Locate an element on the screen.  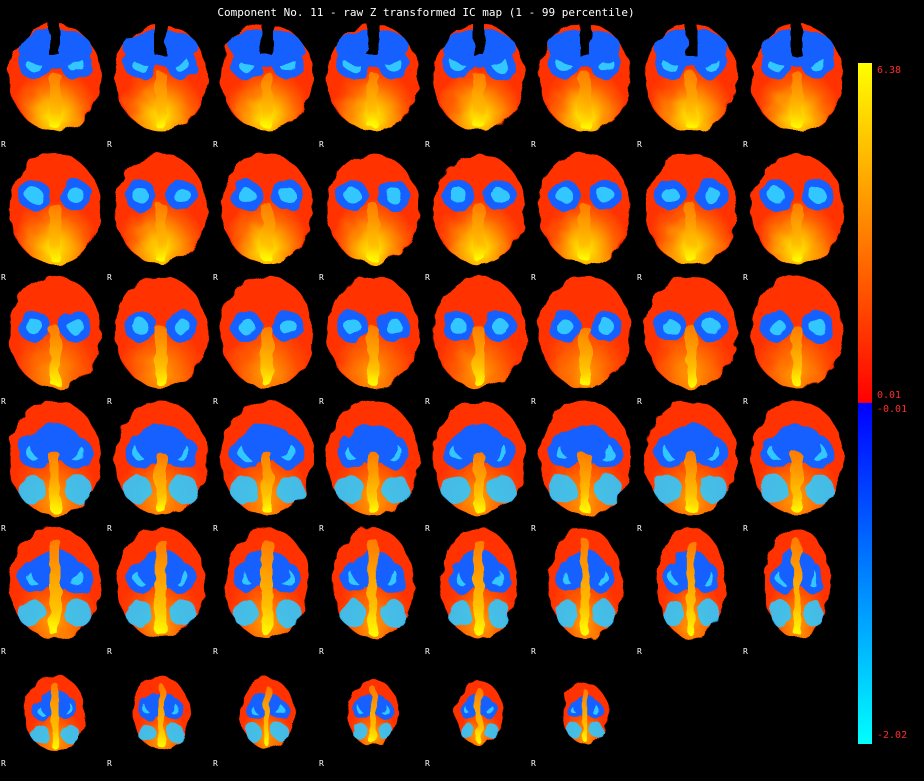
colorbar-pos-min-label: 0.01 is located at coordinates (889, 395).